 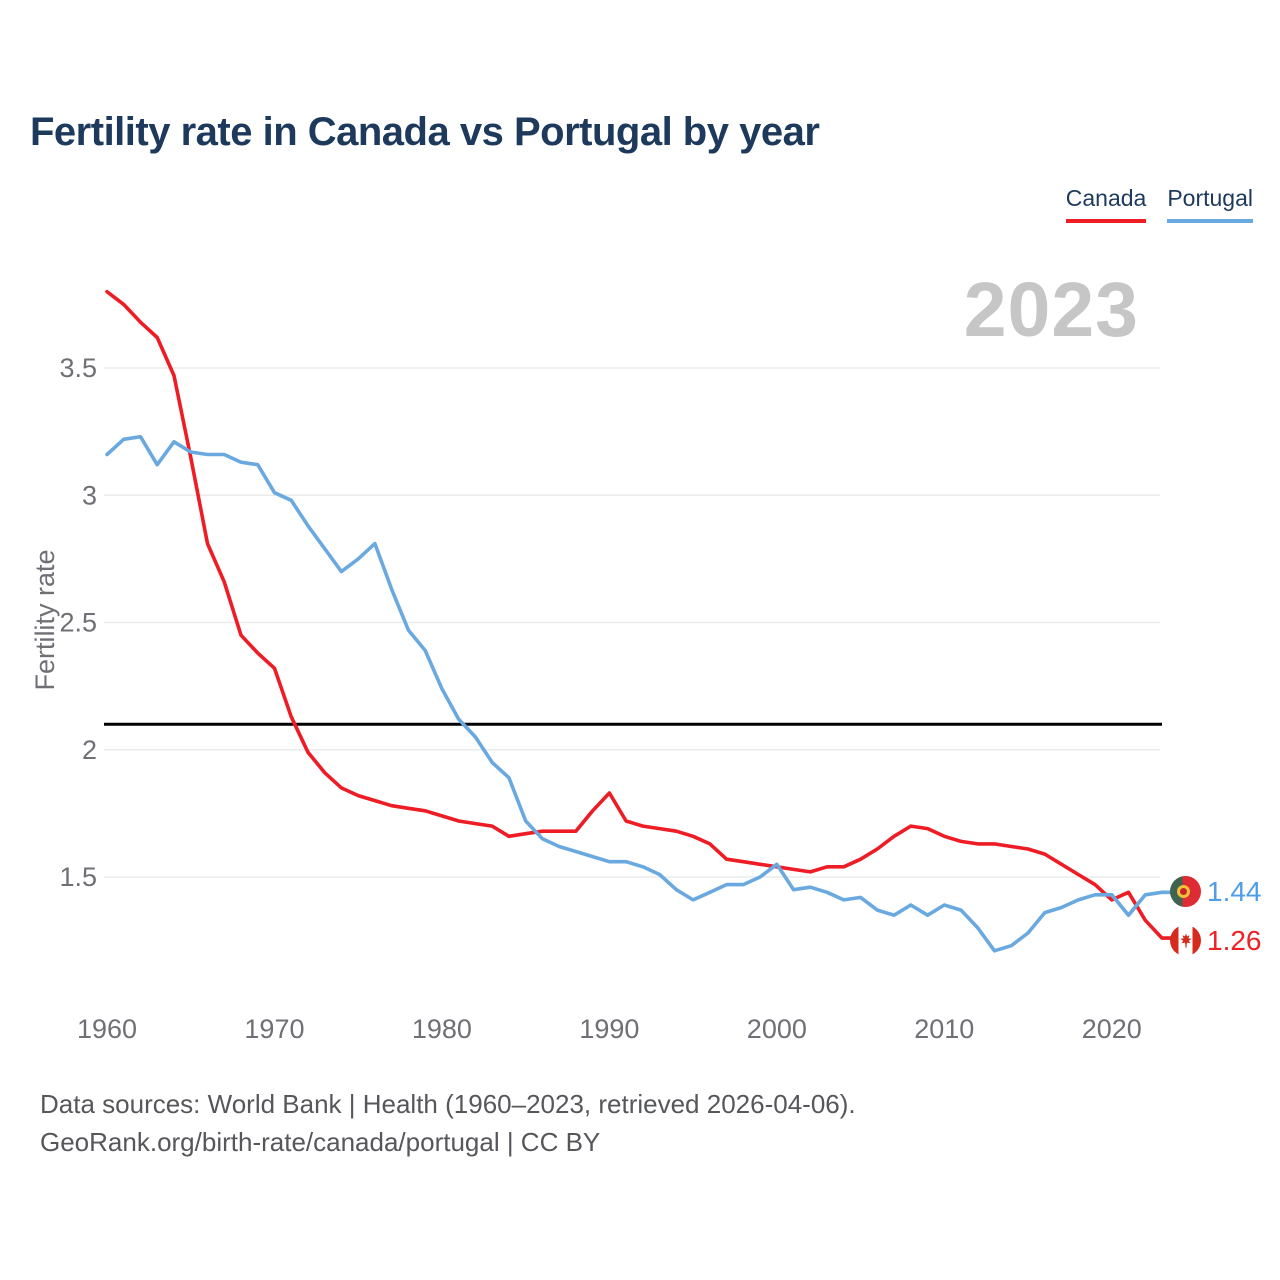 I want to click on x-tick-label: 1960, so click(x=107, y=1029).